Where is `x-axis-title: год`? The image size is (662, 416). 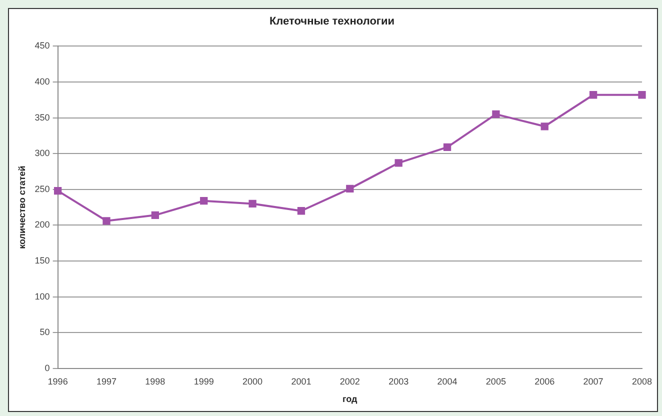 x-axis-title: год is located at coordinates (350, 399).